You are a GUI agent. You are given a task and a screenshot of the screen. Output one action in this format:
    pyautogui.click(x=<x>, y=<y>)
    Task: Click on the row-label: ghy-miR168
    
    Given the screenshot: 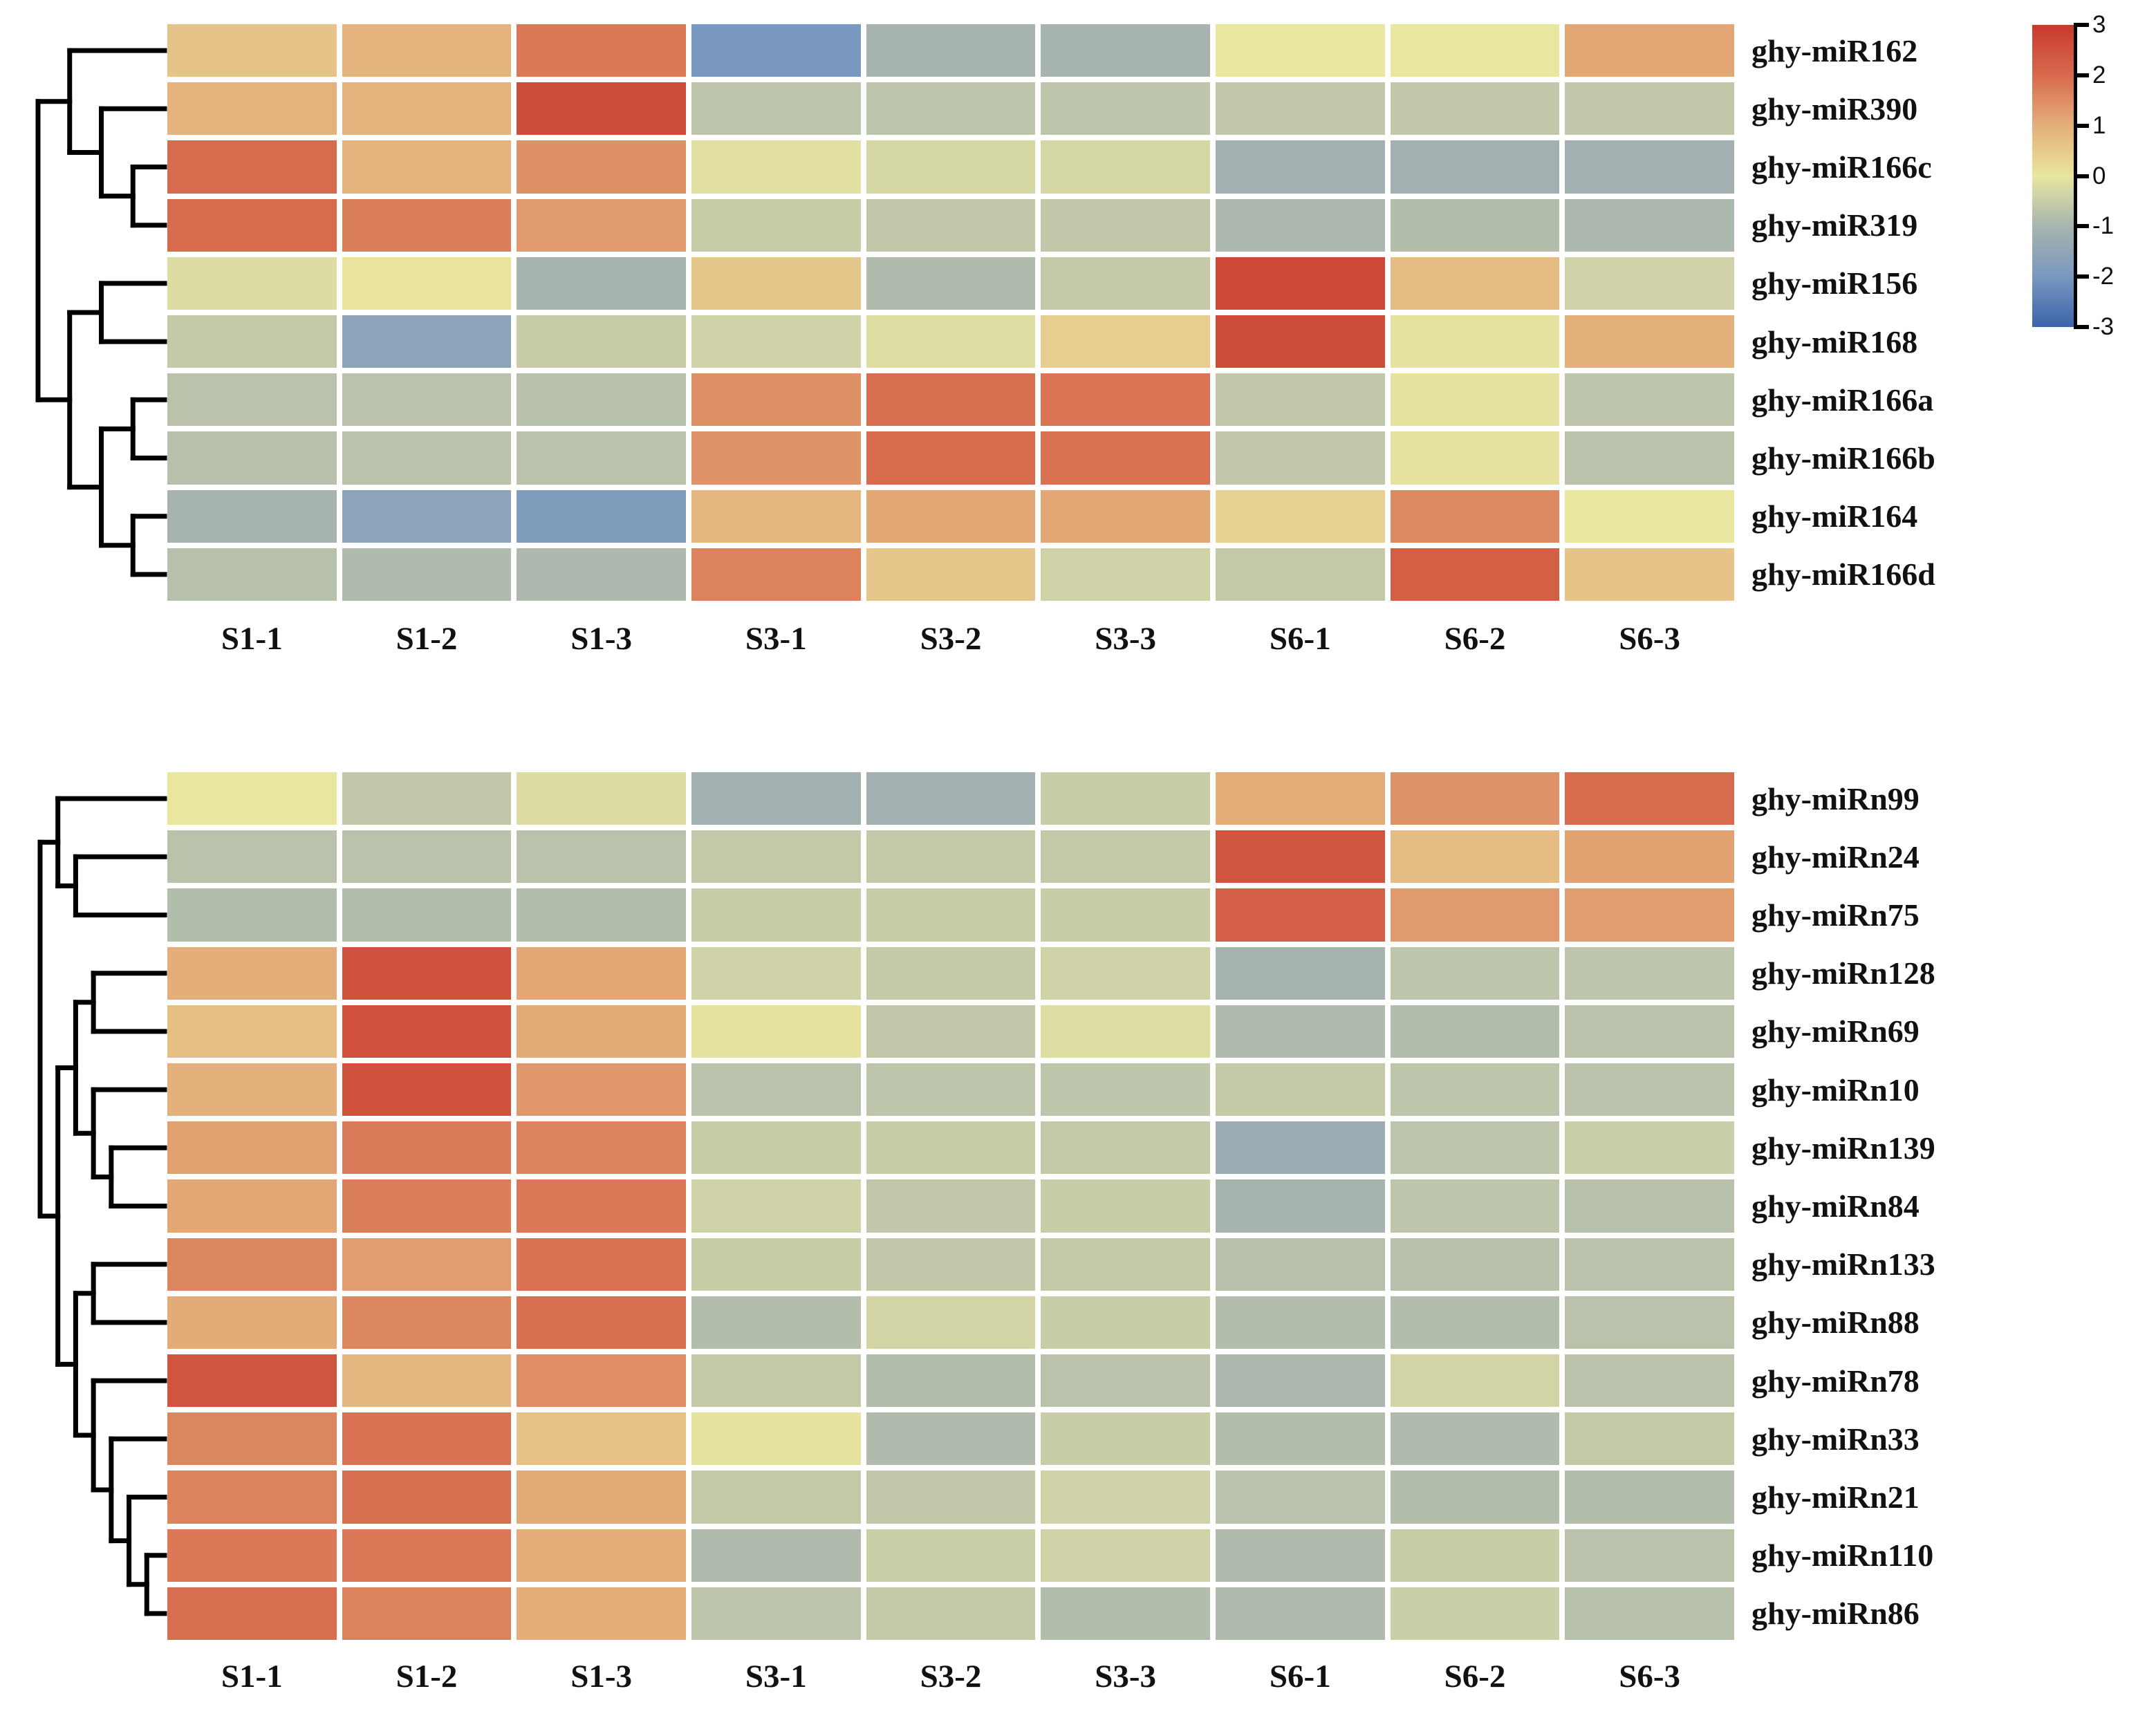 What is the action you would take?
    pyautogui.click(x=1834, y=342)
    